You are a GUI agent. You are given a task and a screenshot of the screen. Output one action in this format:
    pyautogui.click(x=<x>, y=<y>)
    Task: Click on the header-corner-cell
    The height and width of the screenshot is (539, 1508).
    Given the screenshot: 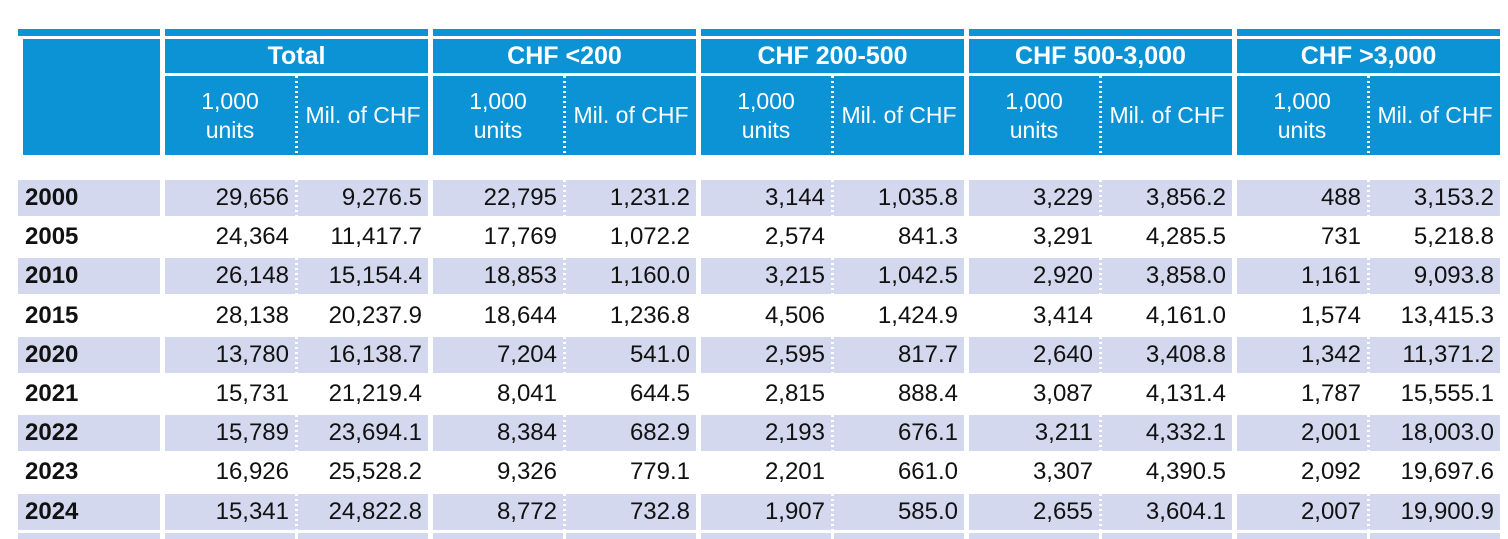 What is the action you would take?
    pyautogui.click(x=91, y=97)
    